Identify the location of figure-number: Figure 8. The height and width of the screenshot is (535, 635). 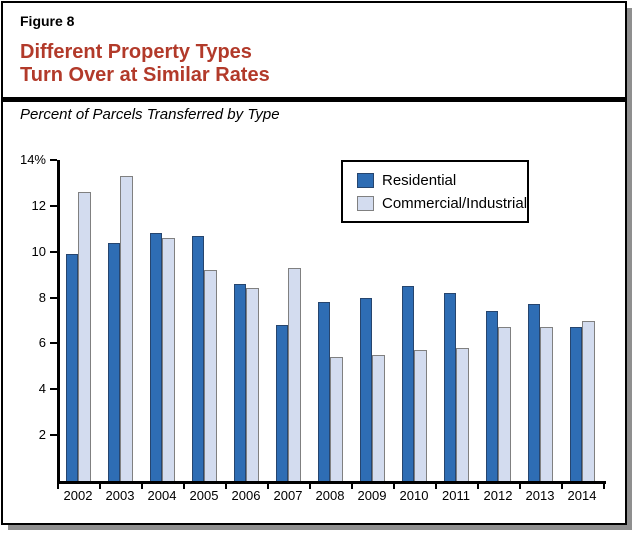
(47, 21).